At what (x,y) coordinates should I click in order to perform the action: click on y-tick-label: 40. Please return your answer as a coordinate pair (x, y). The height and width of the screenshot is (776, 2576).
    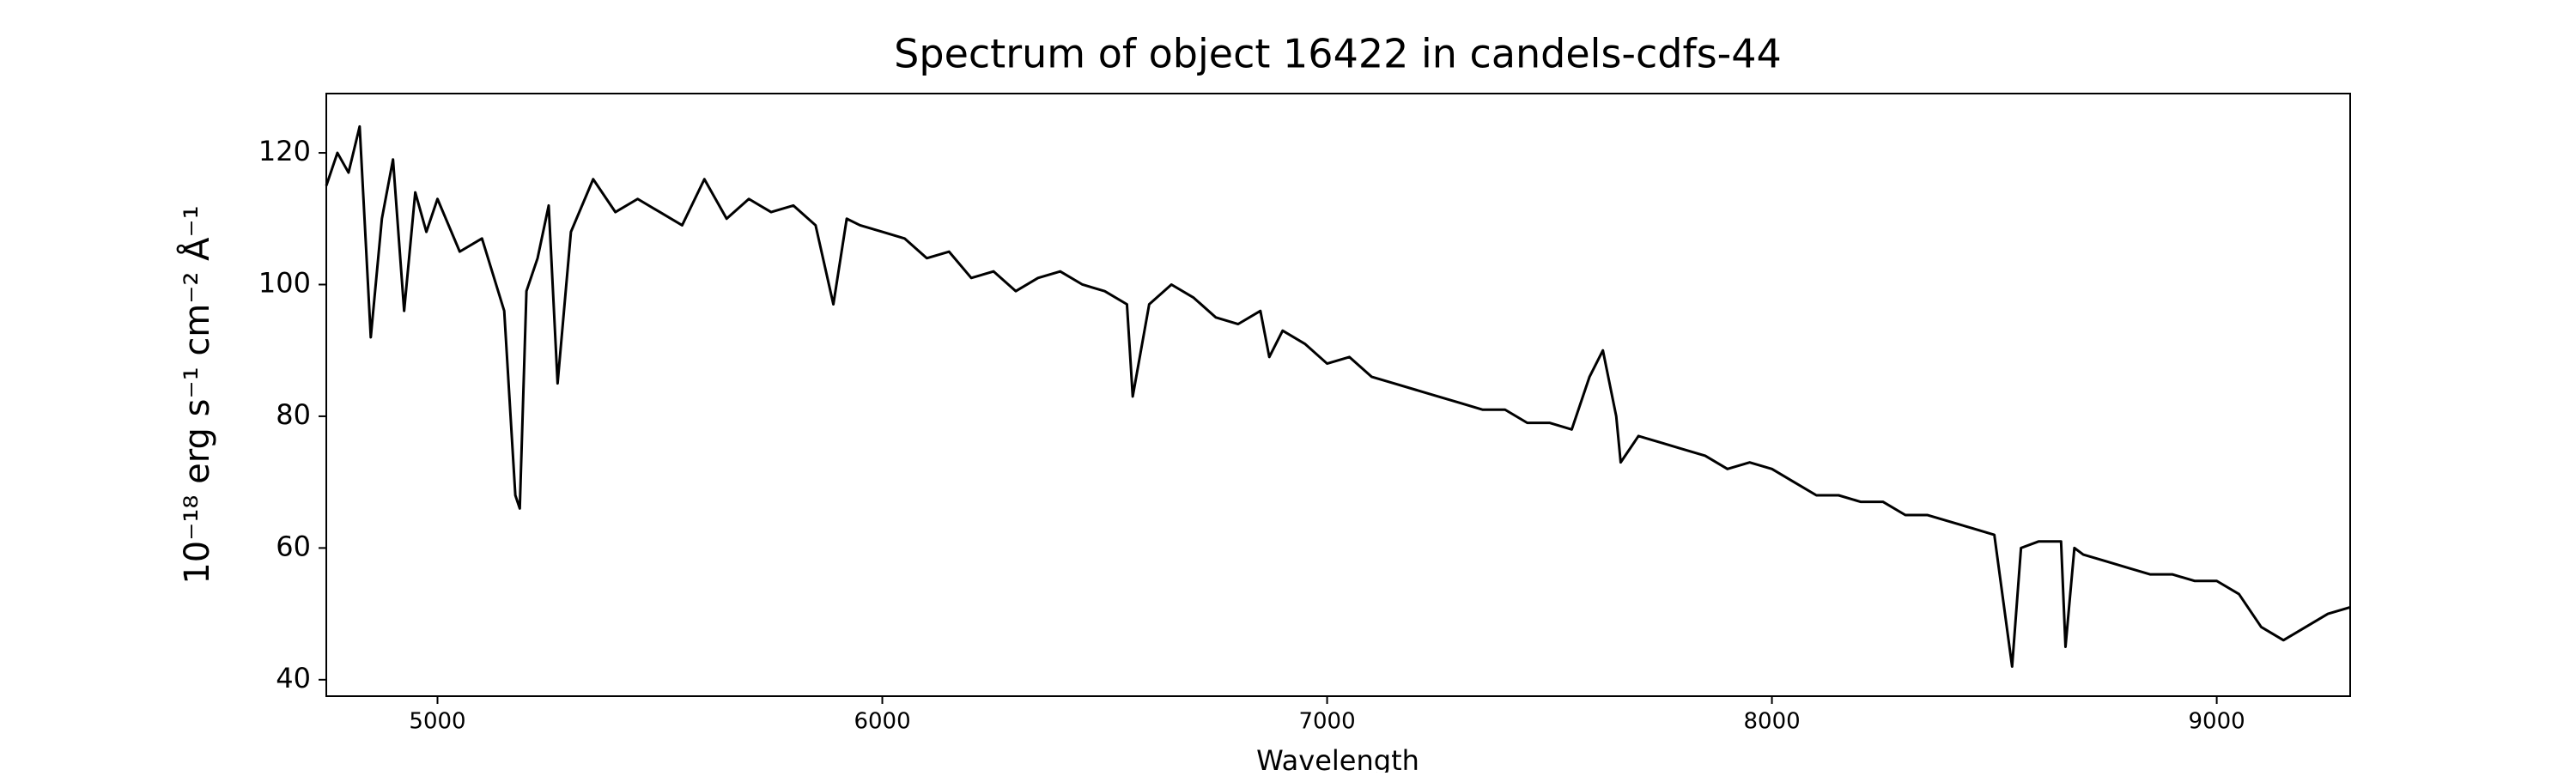
    Looking at the image, I should click on (293, 678).